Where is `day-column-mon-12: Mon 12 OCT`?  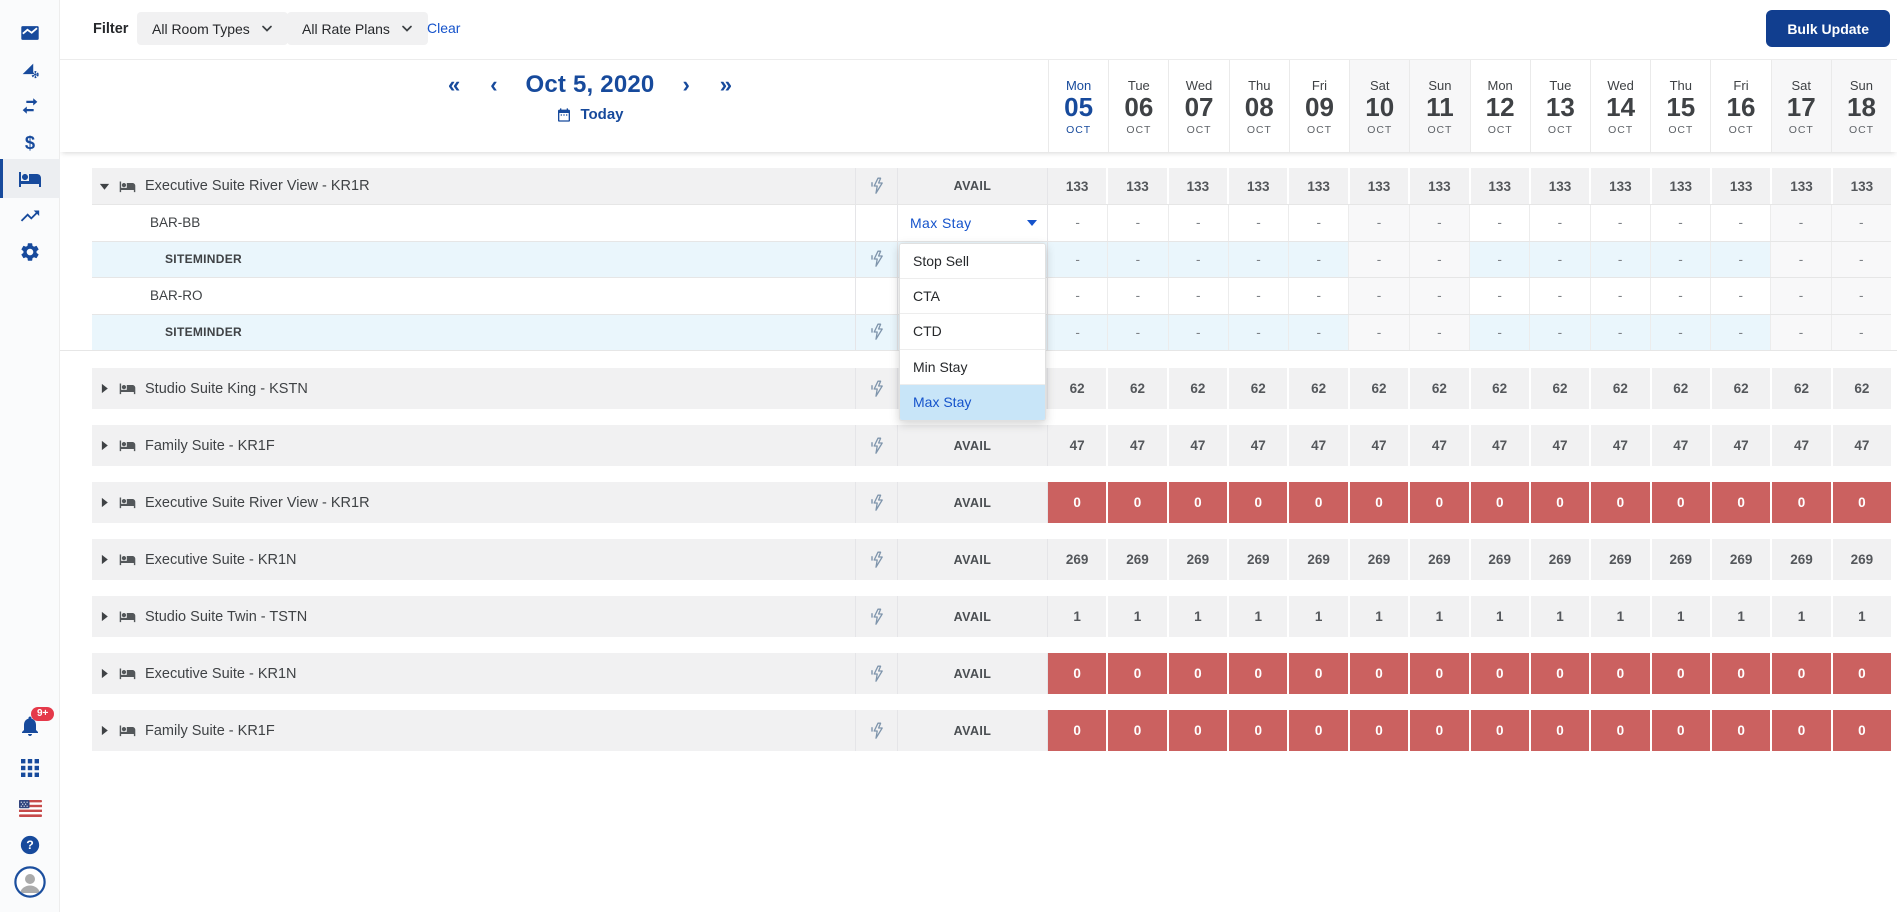
day-column-mon-12: Mon 12 OCT is located at coordinates (1499, 106).